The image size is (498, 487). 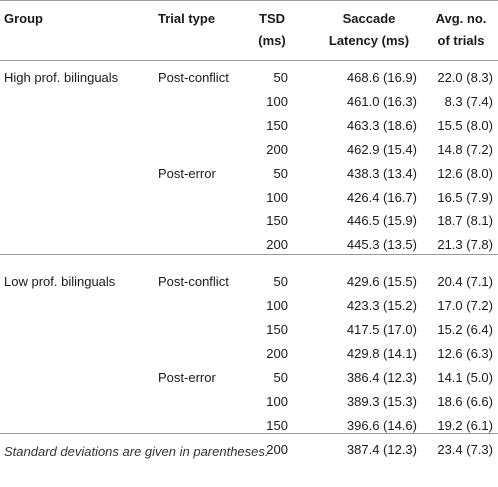 I want to click on cell-avg-trials: 12.6 (6.3), so click(x=465, y=353).